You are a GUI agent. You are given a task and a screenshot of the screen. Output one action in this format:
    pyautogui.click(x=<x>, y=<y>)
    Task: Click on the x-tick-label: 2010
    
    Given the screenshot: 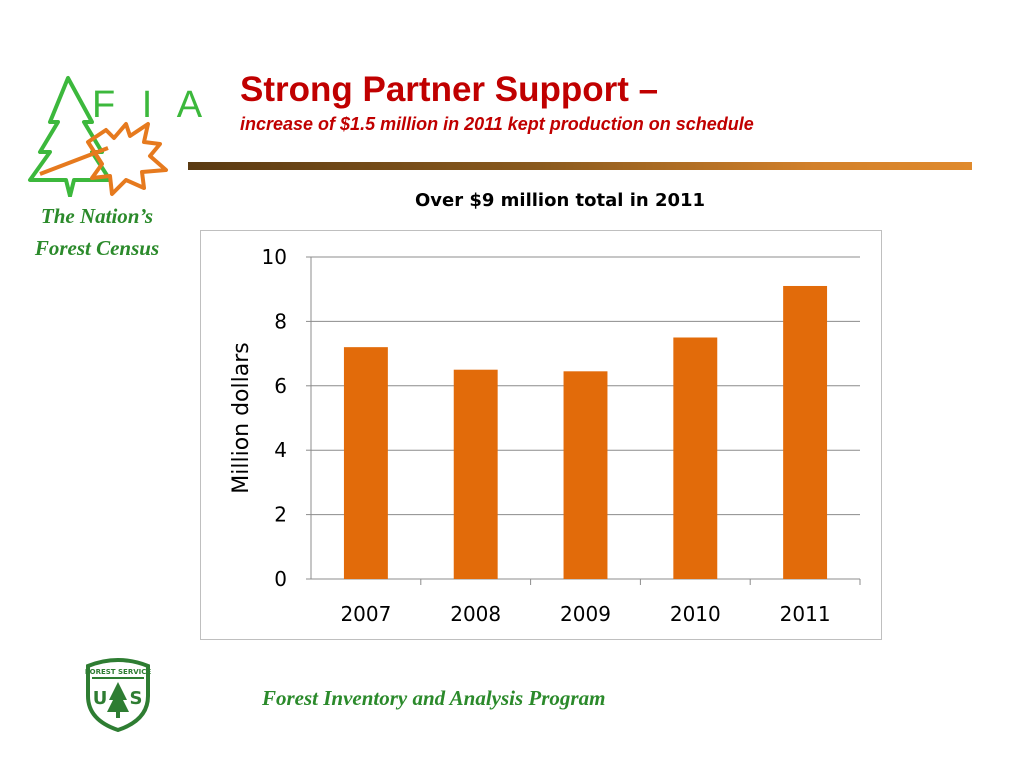 What is the action you would take?
    pyautogui.click(x=695, y=614)
    